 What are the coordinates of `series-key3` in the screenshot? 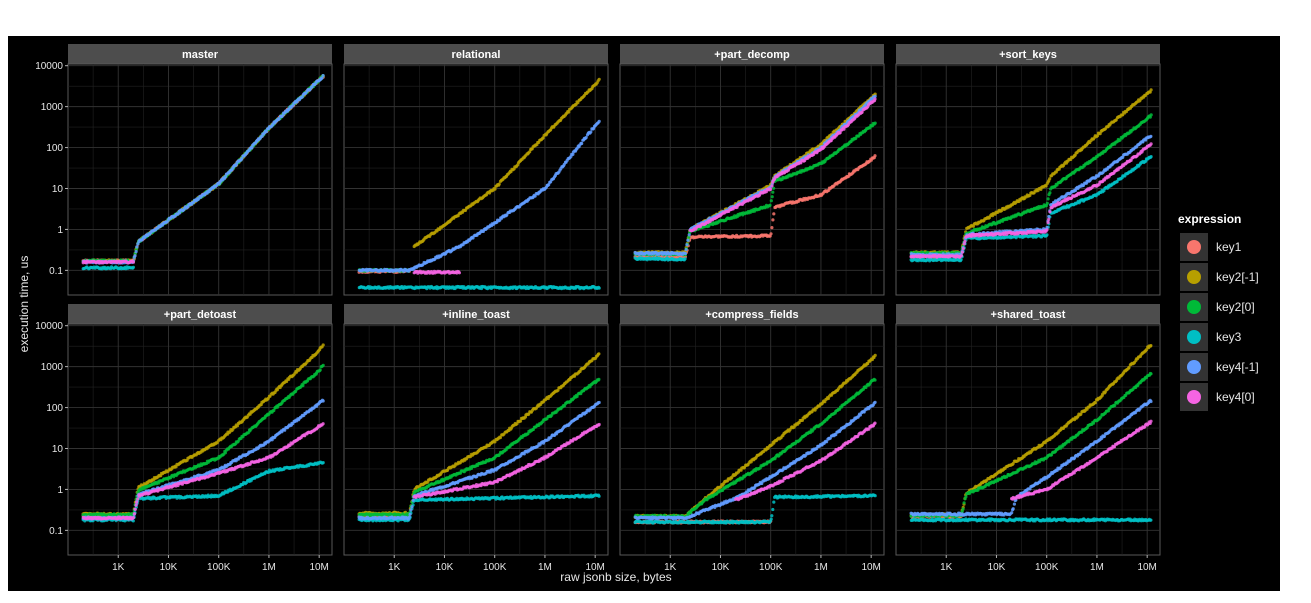 It's located at (108, 268).